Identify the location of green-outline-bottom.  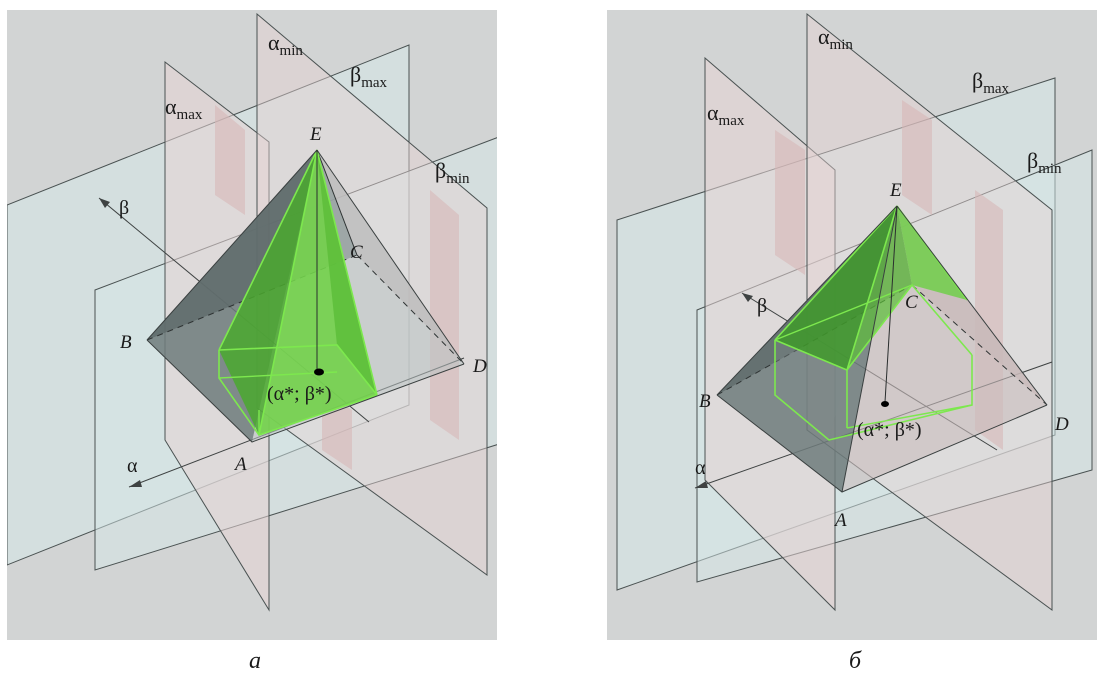
(298, 393).